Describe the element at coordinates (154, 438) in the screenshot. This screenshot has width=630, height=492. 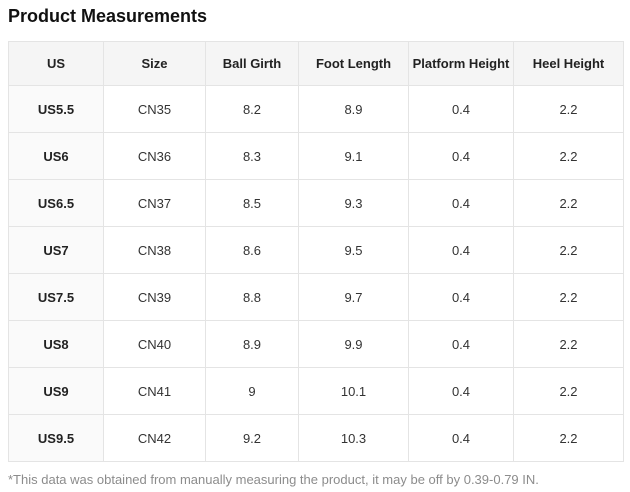
I see `data-cell: CN42` at that location.